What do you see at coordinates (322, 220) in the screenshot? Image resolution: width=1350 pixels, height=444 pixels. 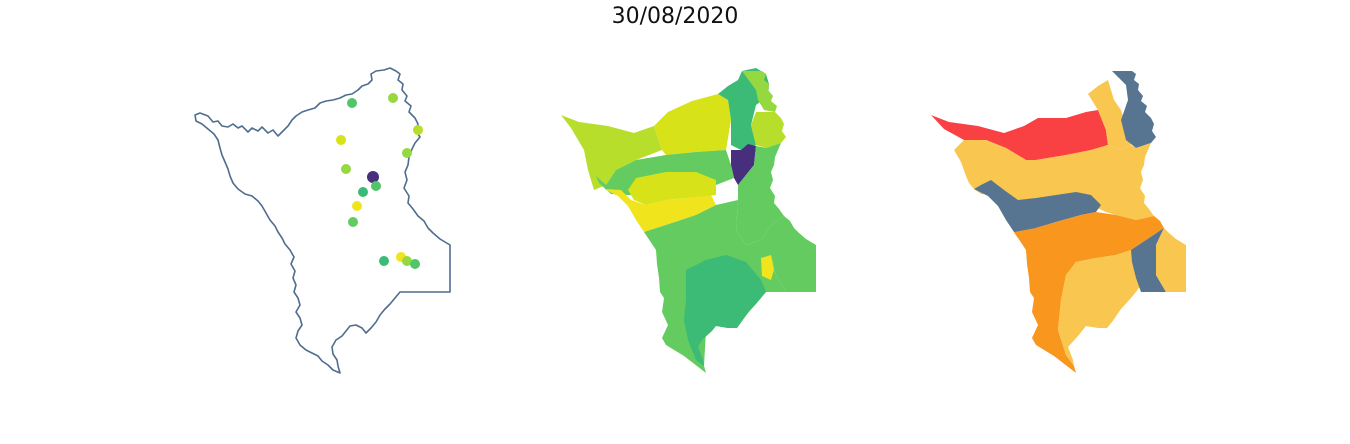 I see `region-outline` at bounding box center [322, 220].